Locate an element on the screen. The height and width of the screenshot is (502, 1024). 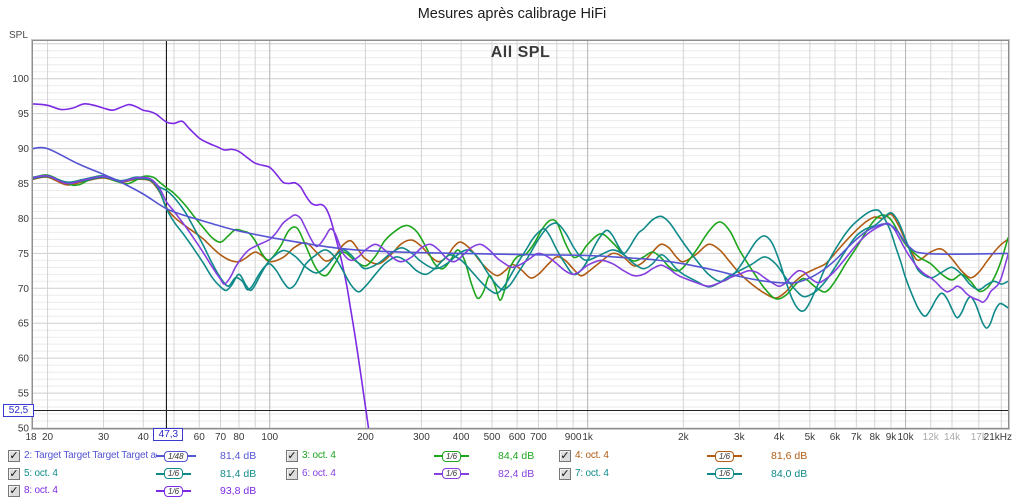
legend-label-7: 7: oct. 4 is located at coordinates (592, 473).